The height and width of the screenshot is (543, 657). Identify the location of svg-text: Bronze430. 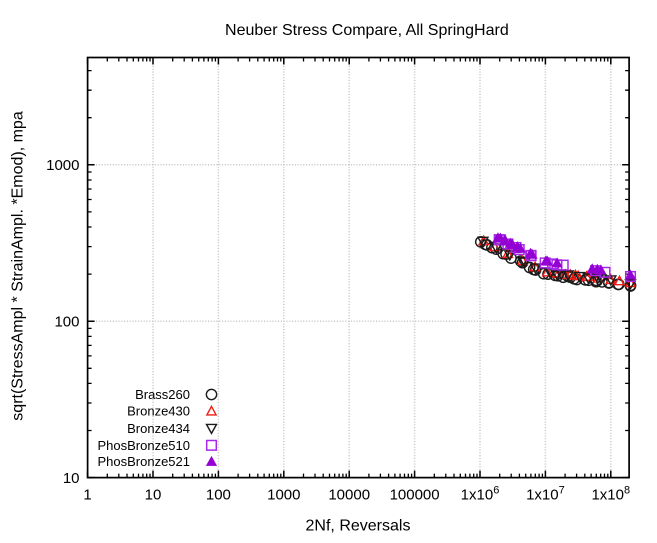
(158, 411).